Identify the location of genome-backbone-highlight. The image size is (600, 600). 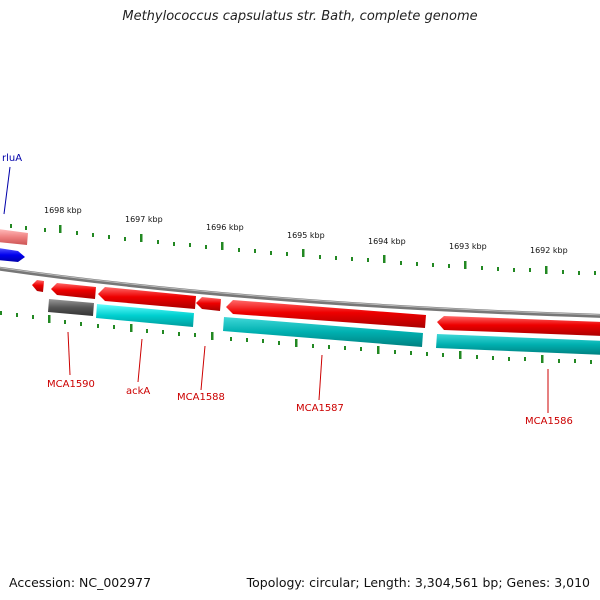
(300, 291).